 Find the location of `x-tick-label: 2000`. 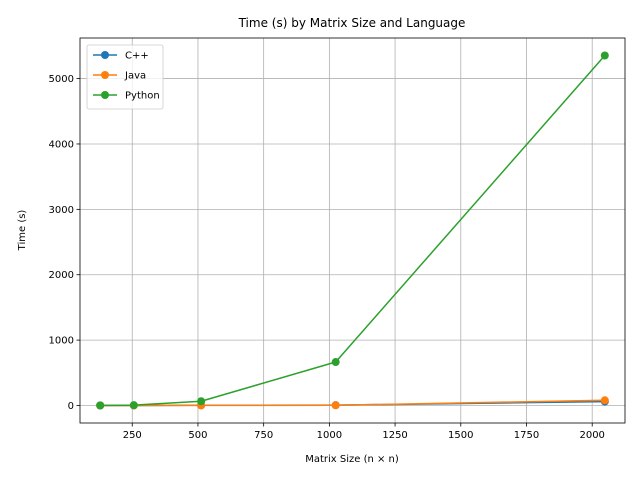

x-tick-label: 2000 is located at coordinates (591, 435).